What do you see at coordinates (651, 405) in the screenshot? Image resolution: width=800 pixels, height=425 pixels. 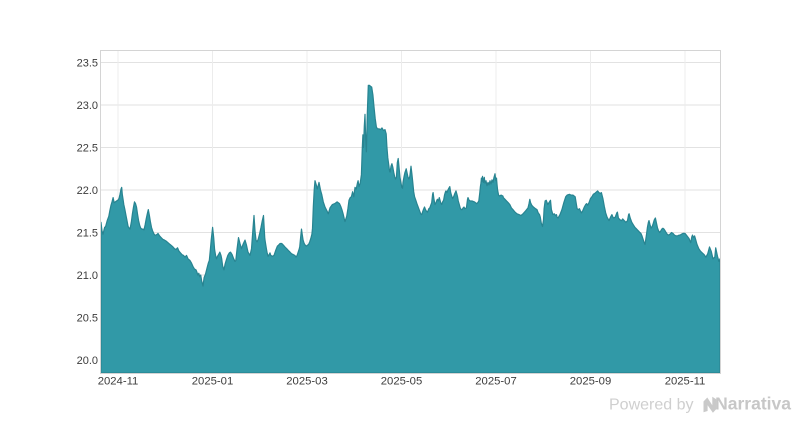 I see `svg-text: Powered by` at bounding box center [651, 405].